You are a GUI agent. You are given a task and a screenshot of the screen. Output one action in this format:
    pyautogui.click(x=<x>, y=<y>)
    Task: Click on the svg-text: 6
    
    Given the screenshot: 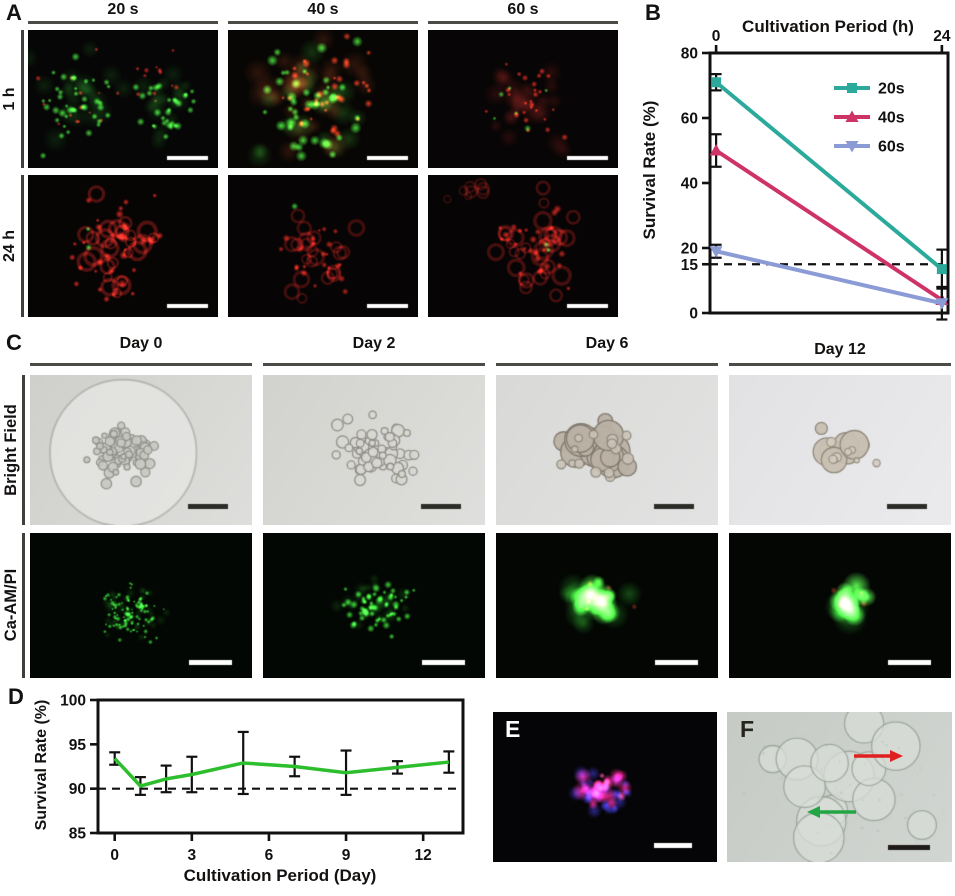 What is the action you would take?
    pyautogui.click(x=269, y=855)
    